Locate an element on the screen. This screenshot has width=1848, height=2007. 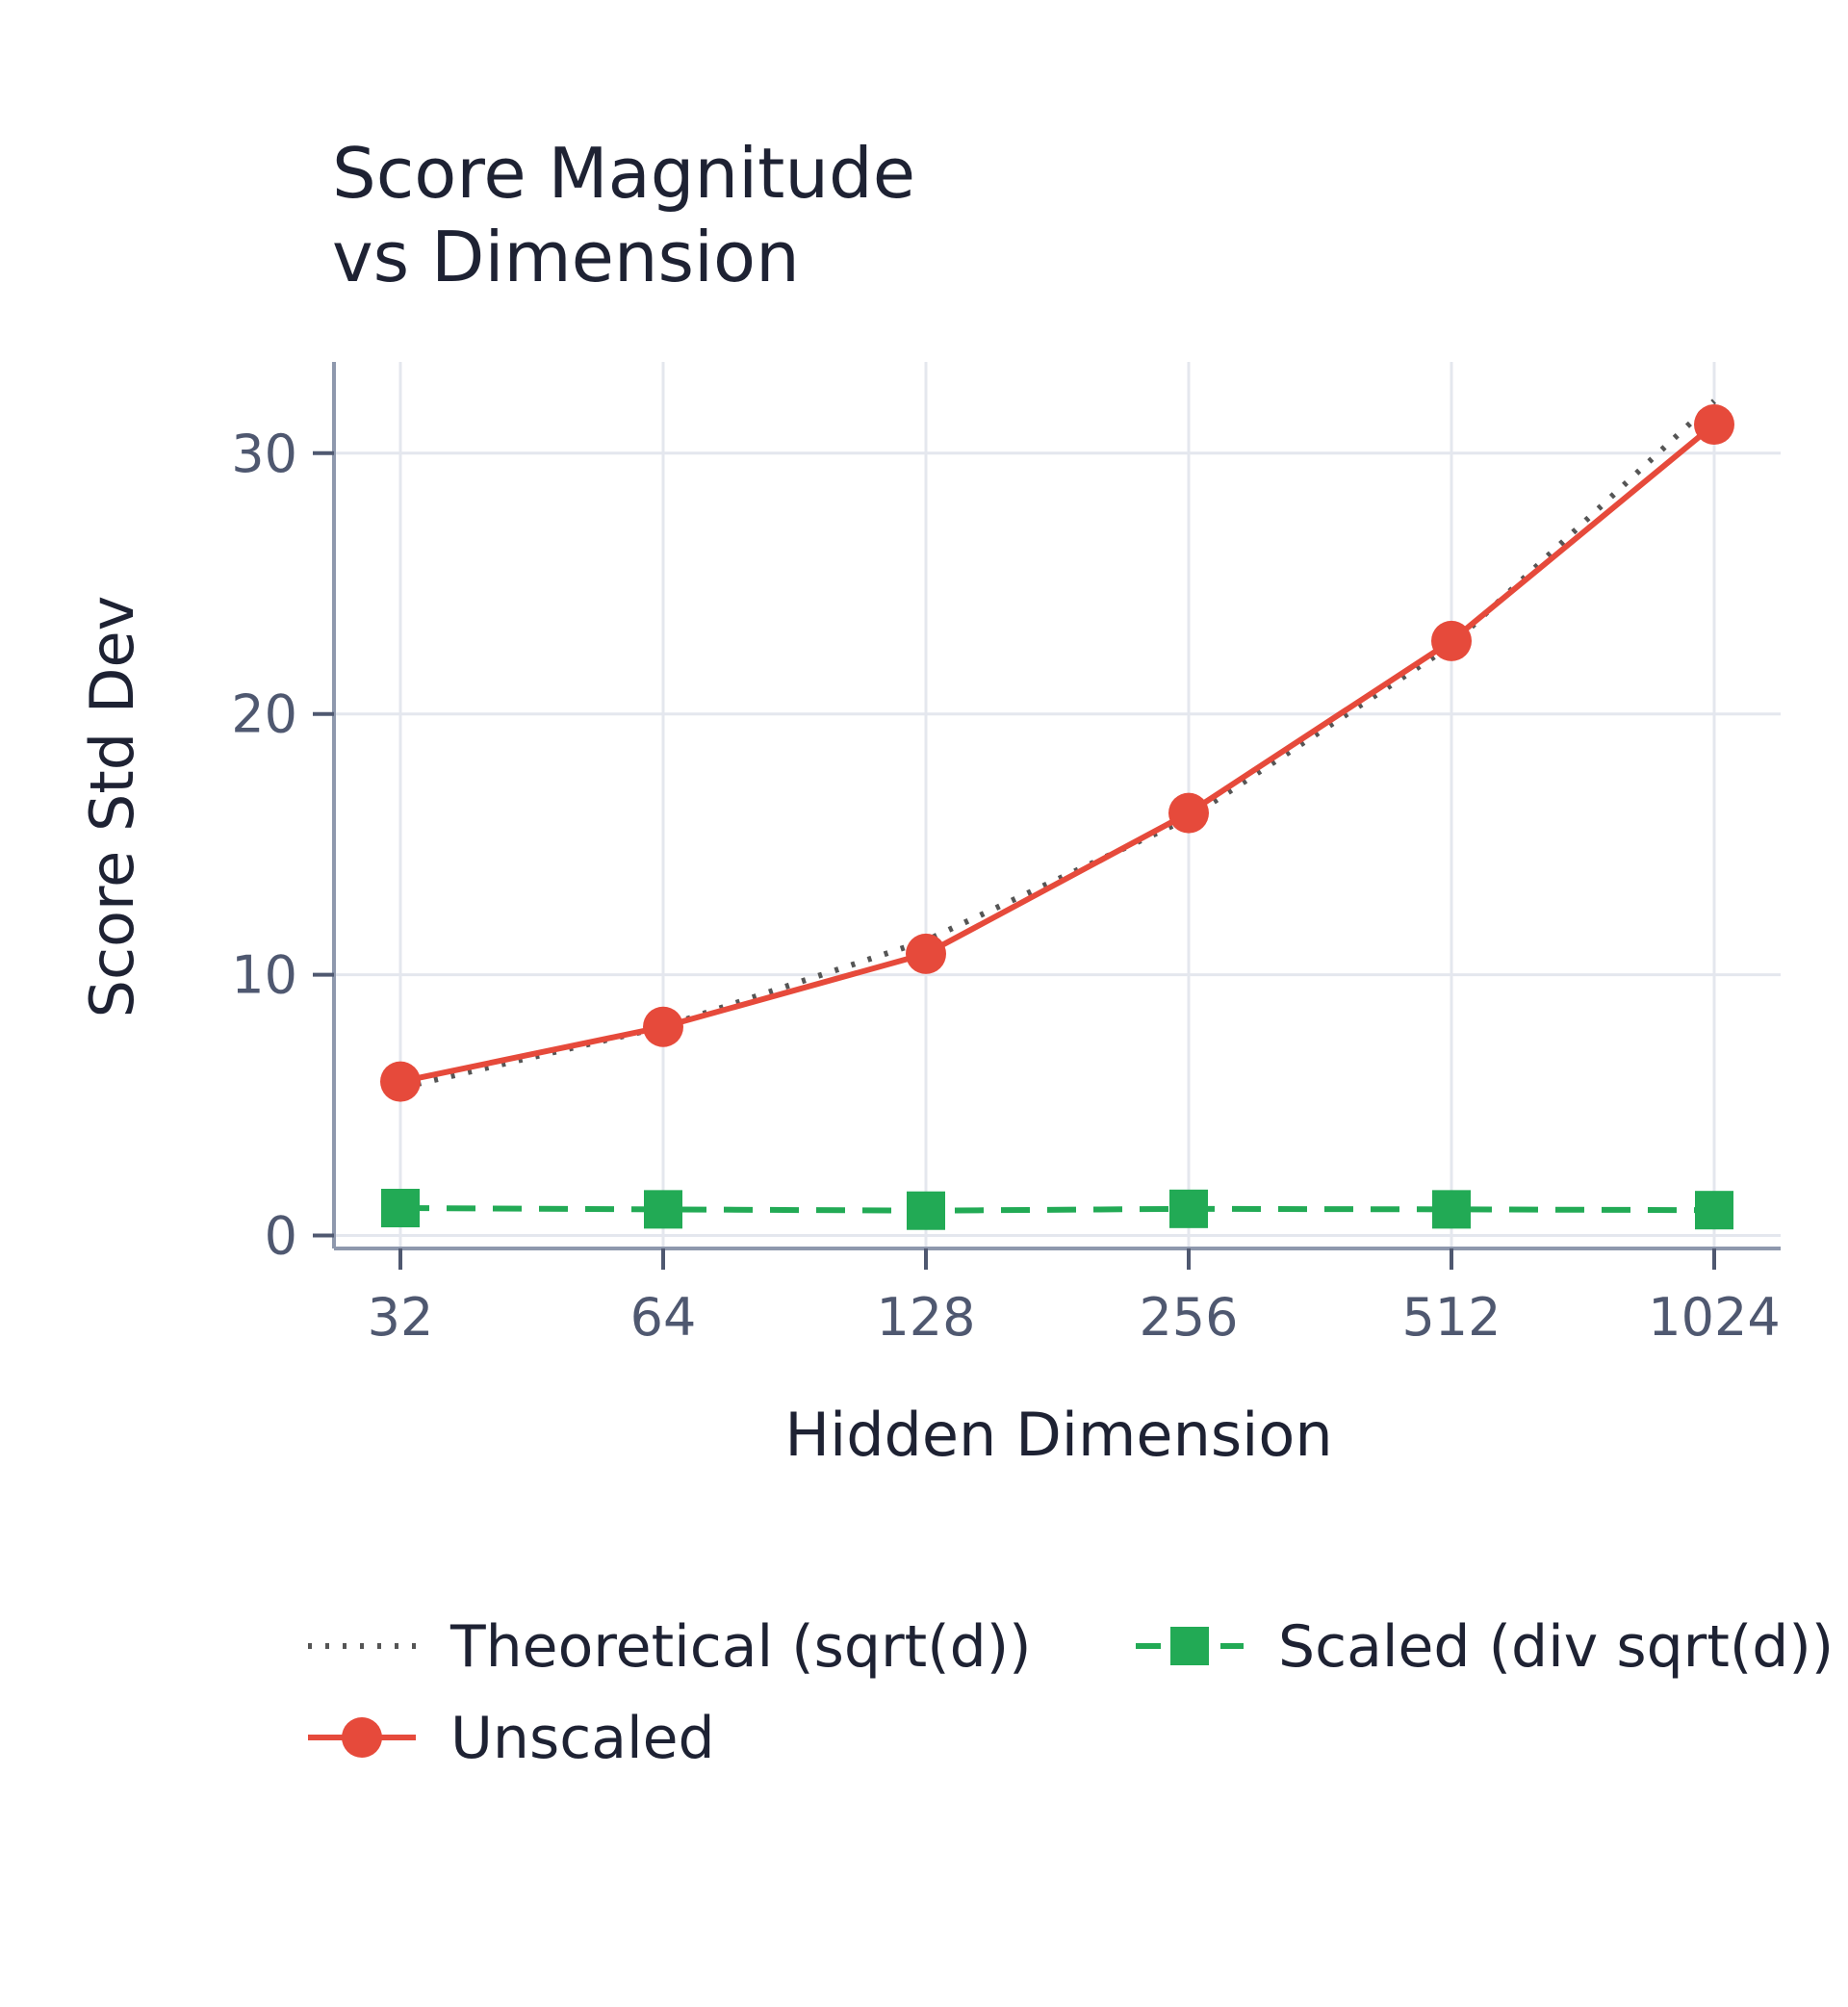
chart-title-line-1: Score Magnitude is located at coordinates (623, 173).